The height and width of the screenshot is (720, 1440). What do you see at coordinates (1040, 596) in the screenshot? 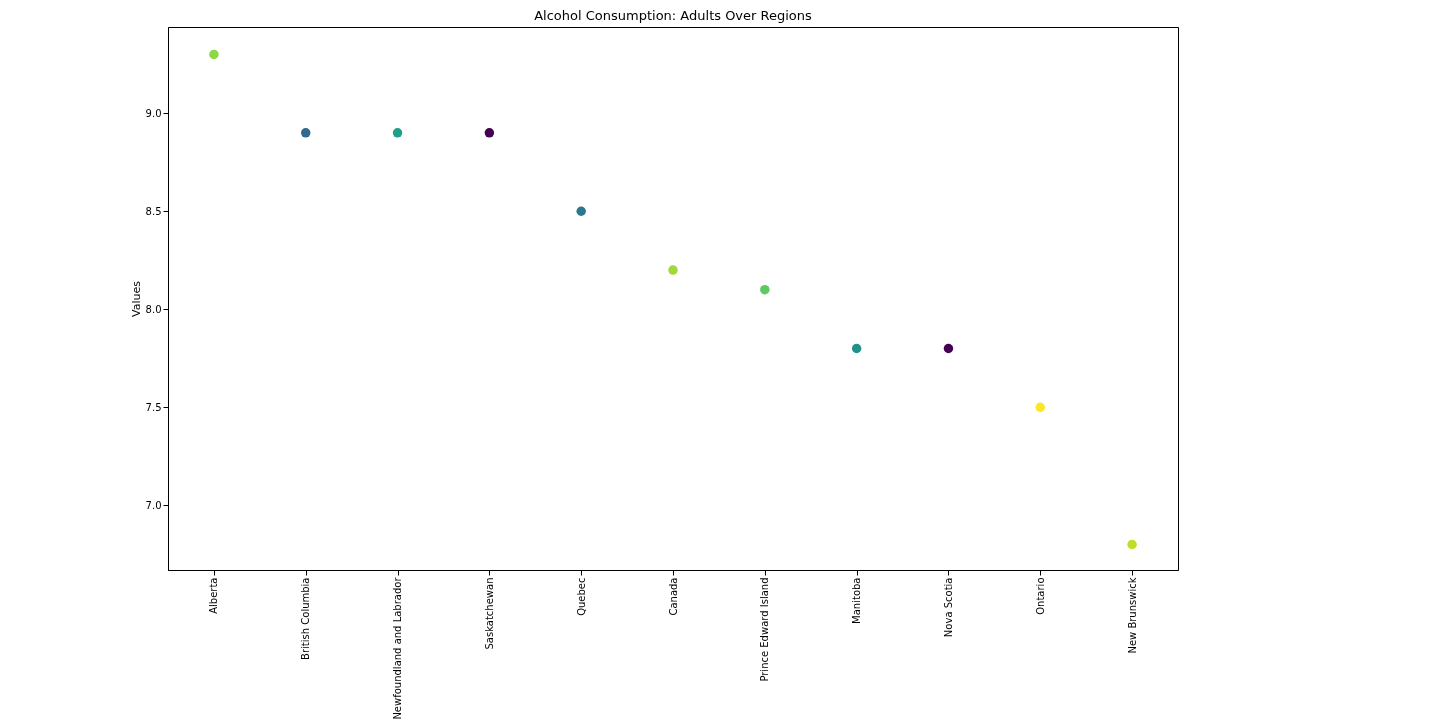
I see `x-tick-label: Ontario` at bounding box center [1040, 596].